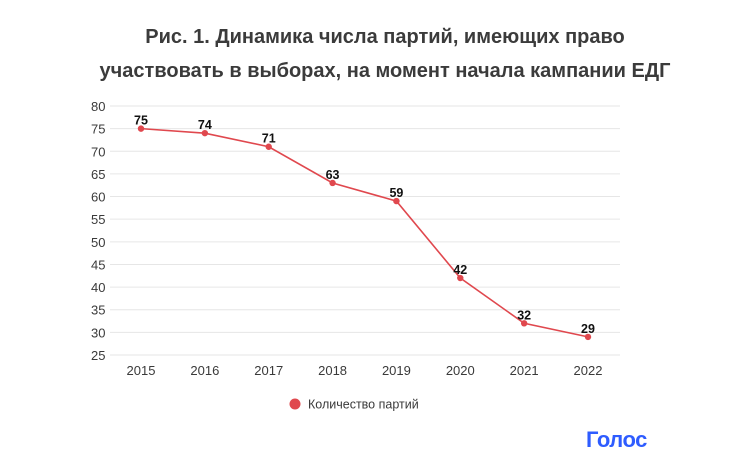  Describe the element at coordinates (524, 370) in the screenshot. I see `x-tick-label-2021: 2021` at that location.